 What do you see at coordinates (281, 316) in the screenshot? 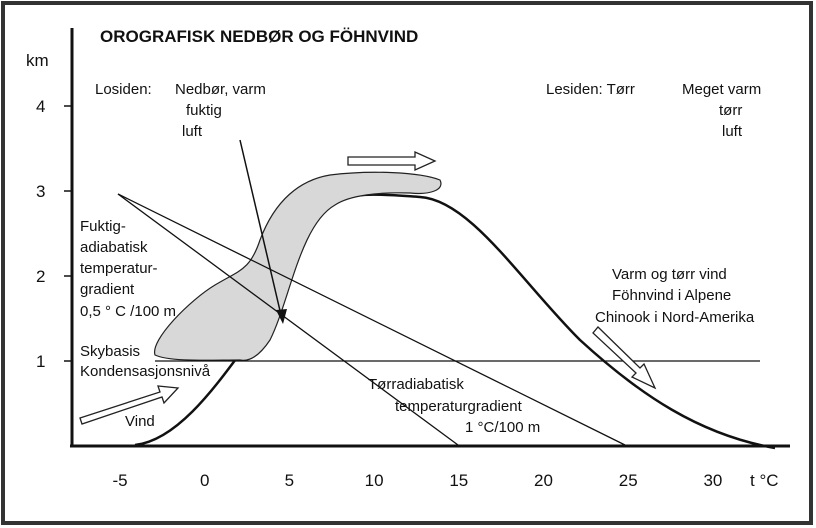
I see `pointer-head` at bounding box center [281, 316].